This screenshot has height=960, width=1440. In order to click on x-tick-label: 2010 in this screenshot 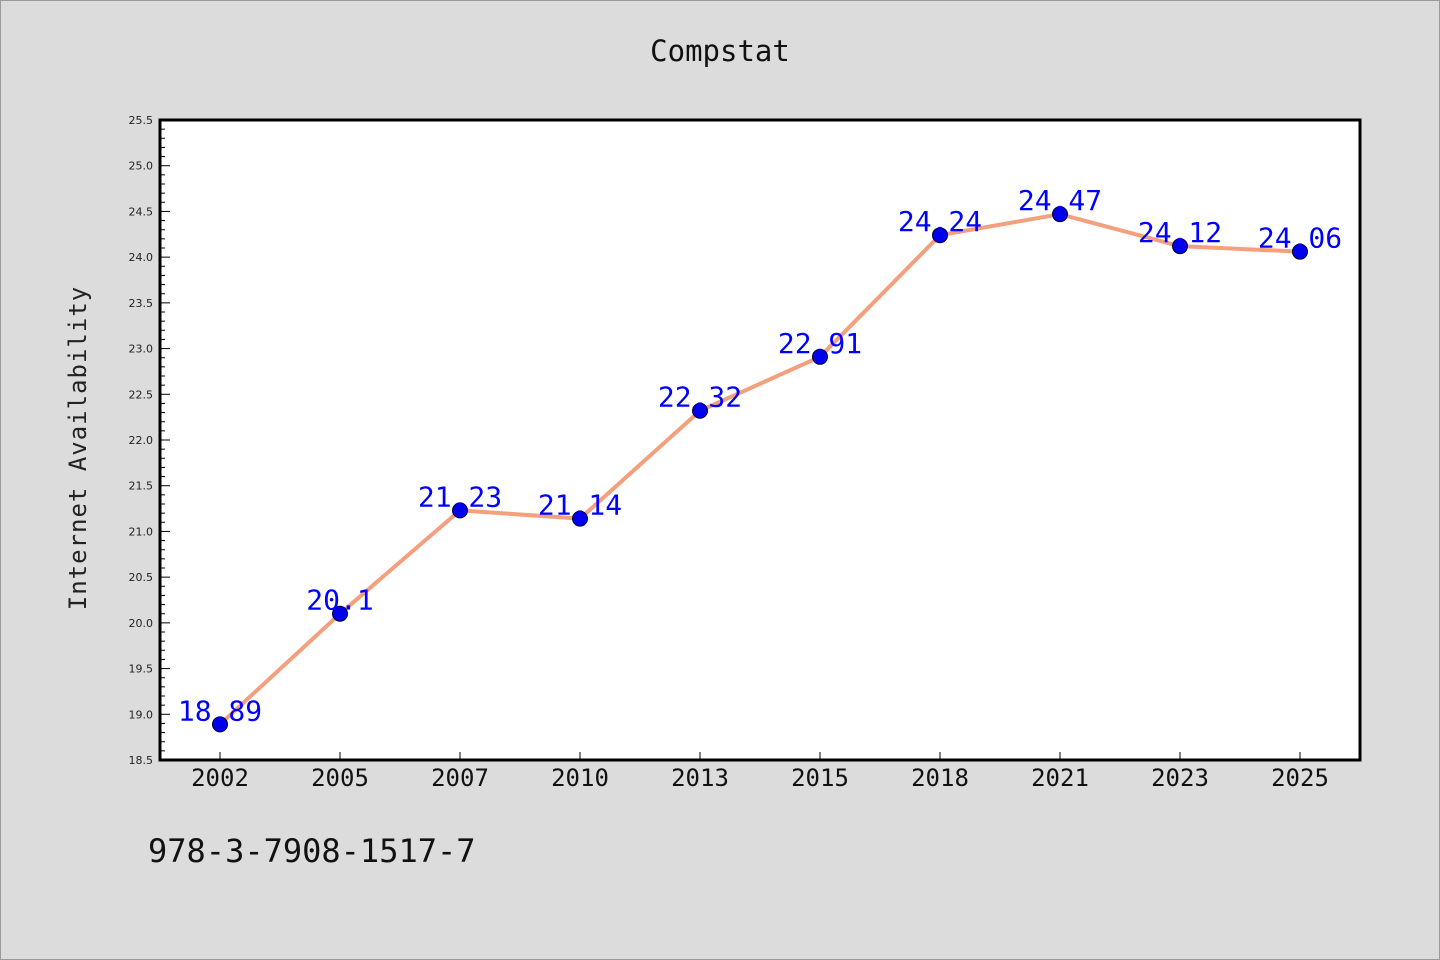, I will do `click(580, 778)`.